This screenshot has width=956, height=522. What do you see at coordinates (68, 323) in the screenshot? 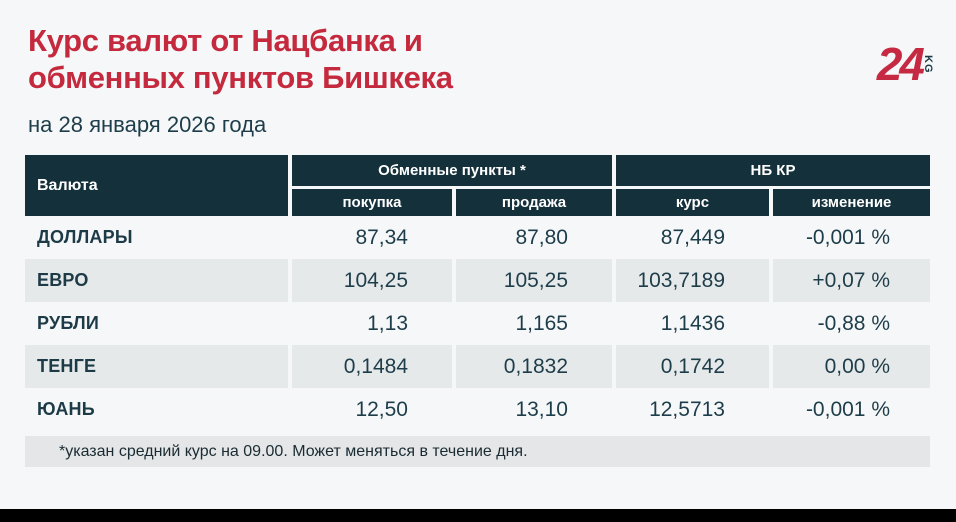
I see `currency-label: РУБЛИ` at bounding box center [68, 323].